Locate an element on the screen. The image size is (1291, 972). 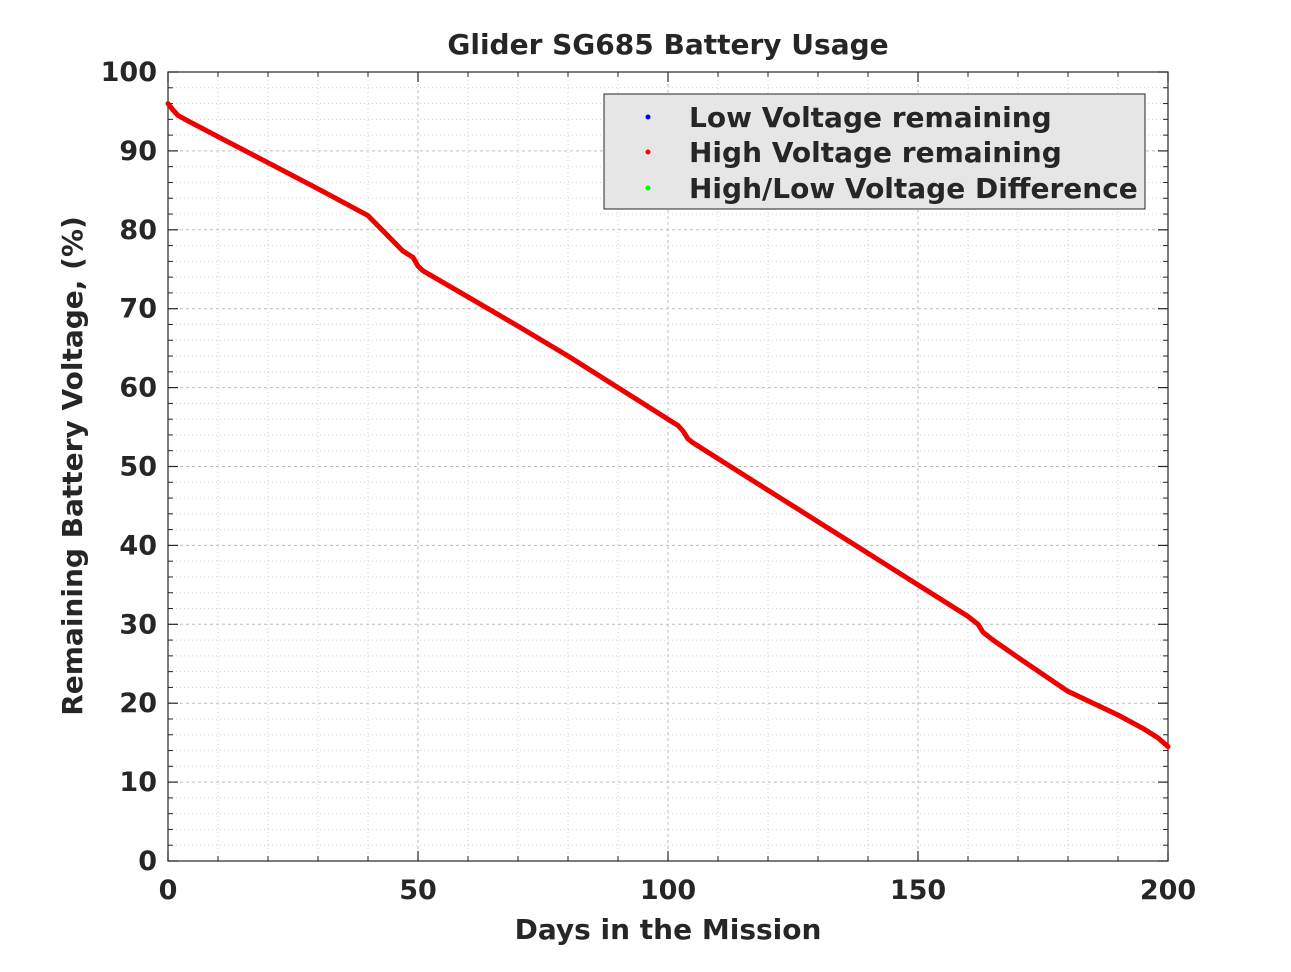
x-tick-label: 150 is located at coordinates (918, 890).